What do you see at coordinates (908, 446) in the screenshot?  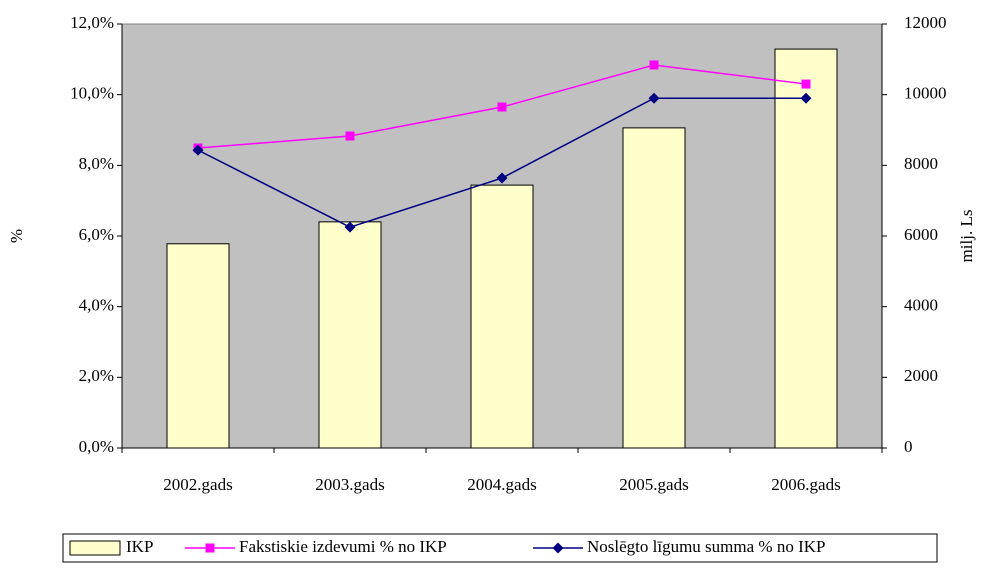 I see `y2-tick-label: 0` at bounding box center [908, 446].